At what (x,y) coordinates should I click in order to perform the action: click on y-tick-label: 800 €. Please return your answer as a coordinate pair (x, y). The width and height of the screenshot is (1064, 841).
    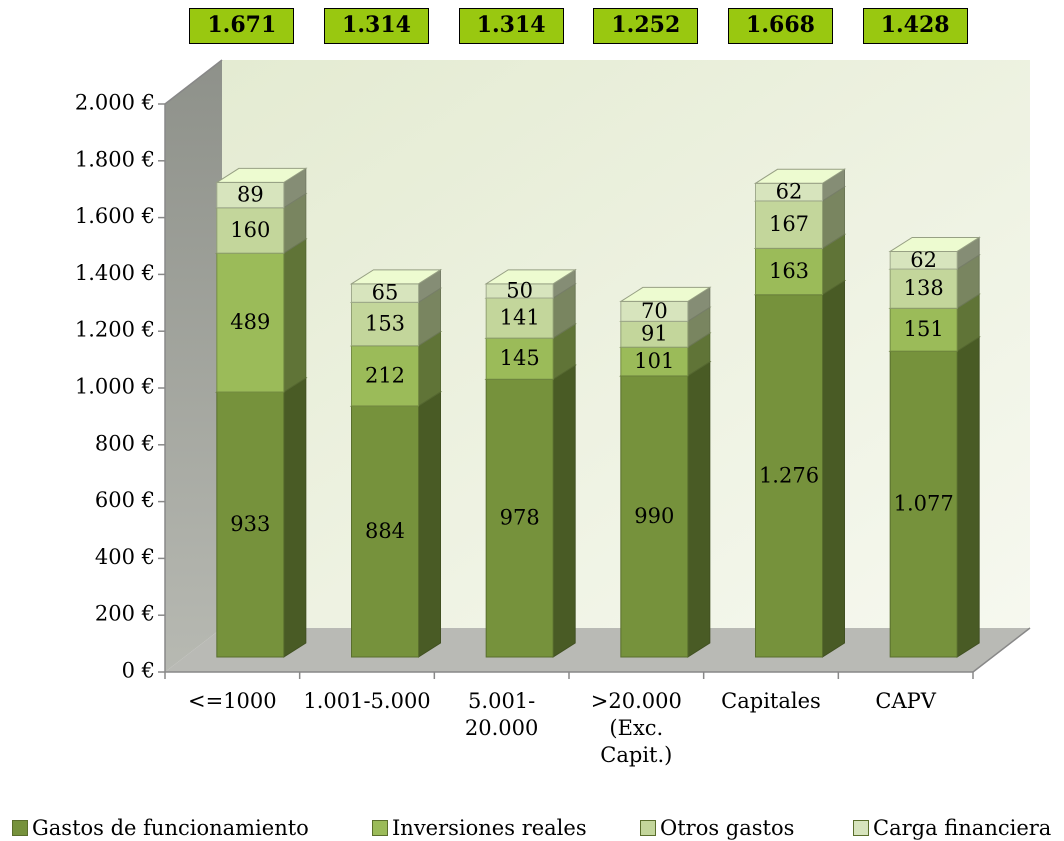
    Looking at the image, I should click on (125, 443).